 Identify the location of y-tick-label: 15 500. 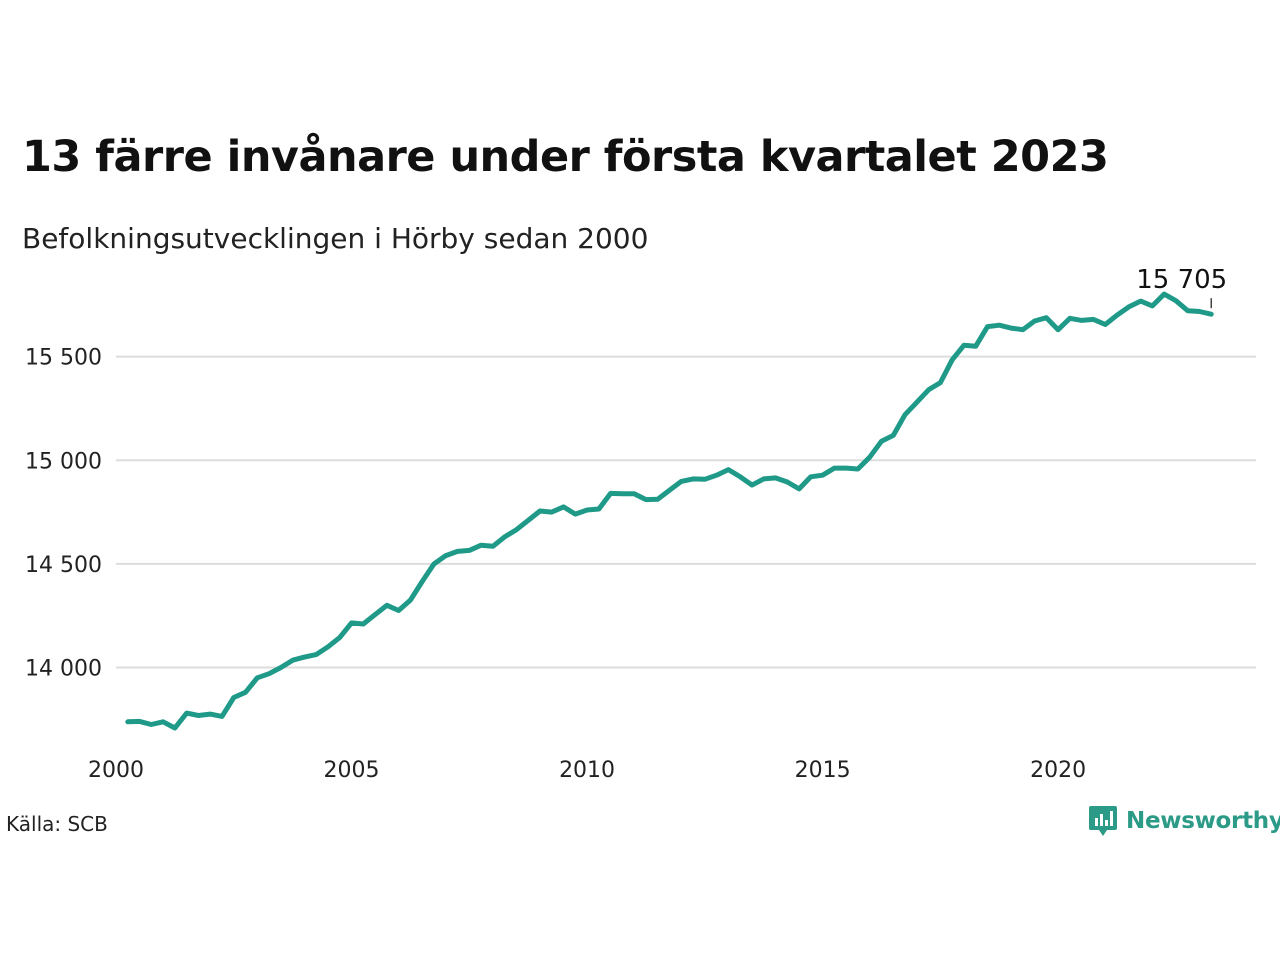
(63, 358).